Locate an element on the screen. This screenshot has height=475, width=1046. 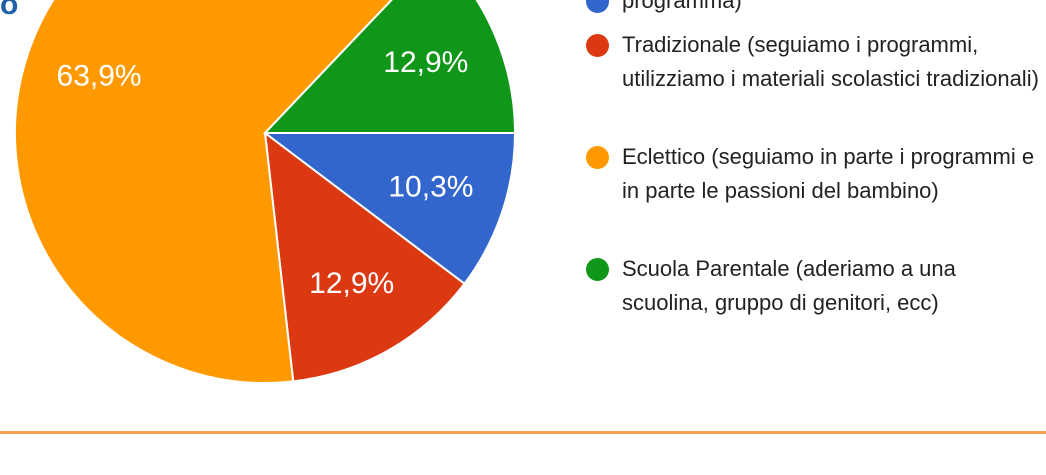
slice-label: 10,3% is located at coordinates (430, 187).